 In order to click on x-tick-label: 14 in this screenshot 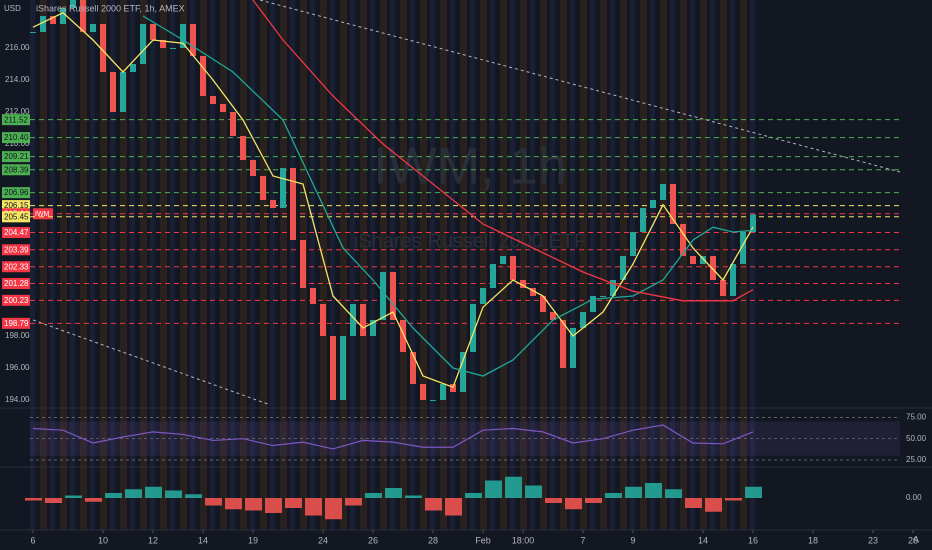, I will do `click(203, 540)`.